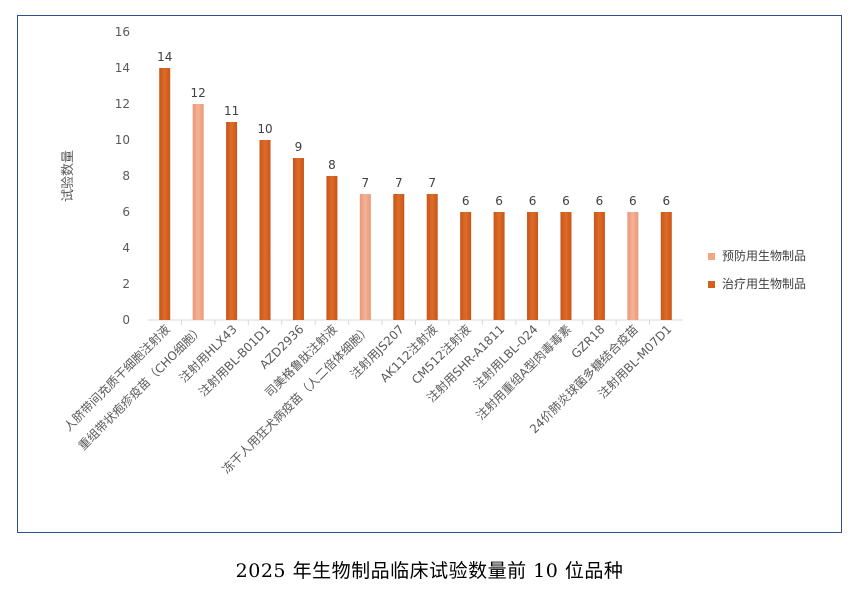  Describe the element at coordinates (140, 387) in the screenshot. I see `x-tick-label: 重组带状疱疹疫苗（CHO细胞）` at that location.